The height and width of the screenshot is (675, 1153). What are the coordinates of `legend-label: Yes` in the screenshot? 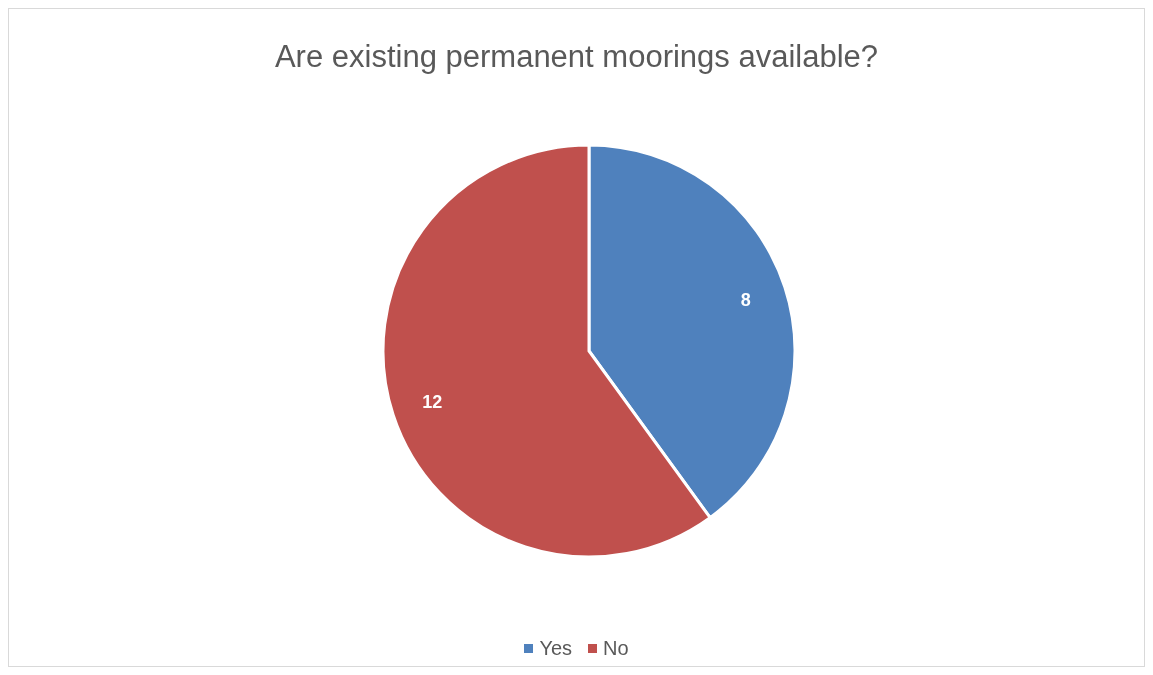 It's located at (556, 648).